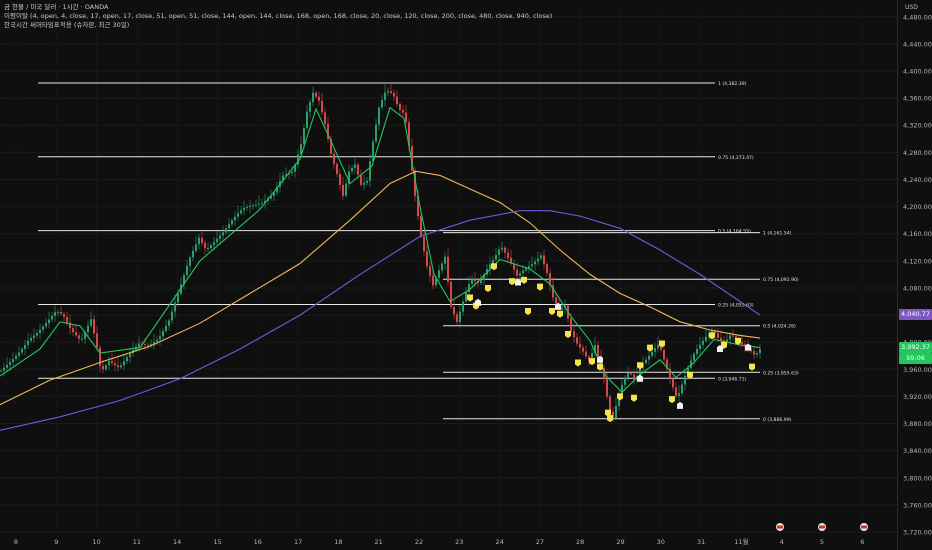 The height and width of the screenshot is (550, 932). I want to click on currency-label: USD, so click(911, 7).